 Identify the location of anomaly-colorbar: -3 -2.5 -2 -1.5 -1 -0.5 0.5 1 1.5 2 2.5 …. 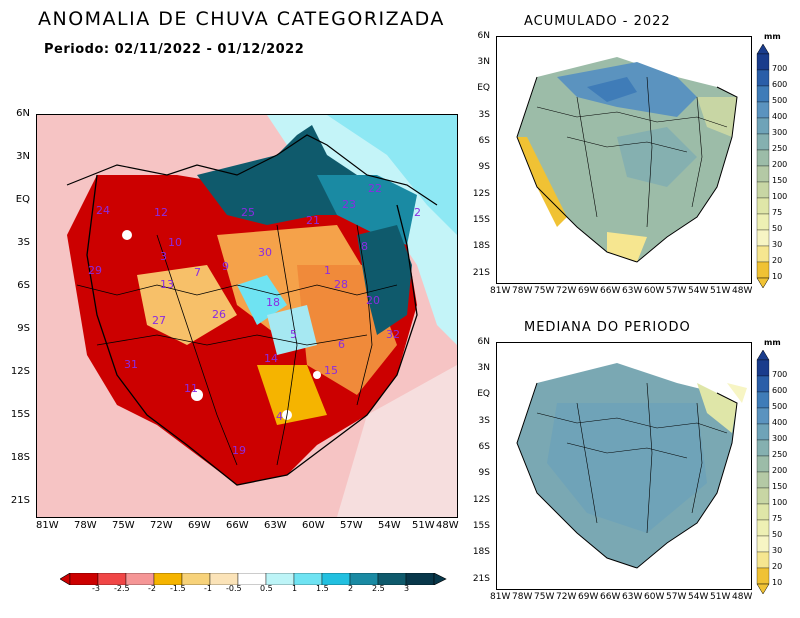
(254, 590).